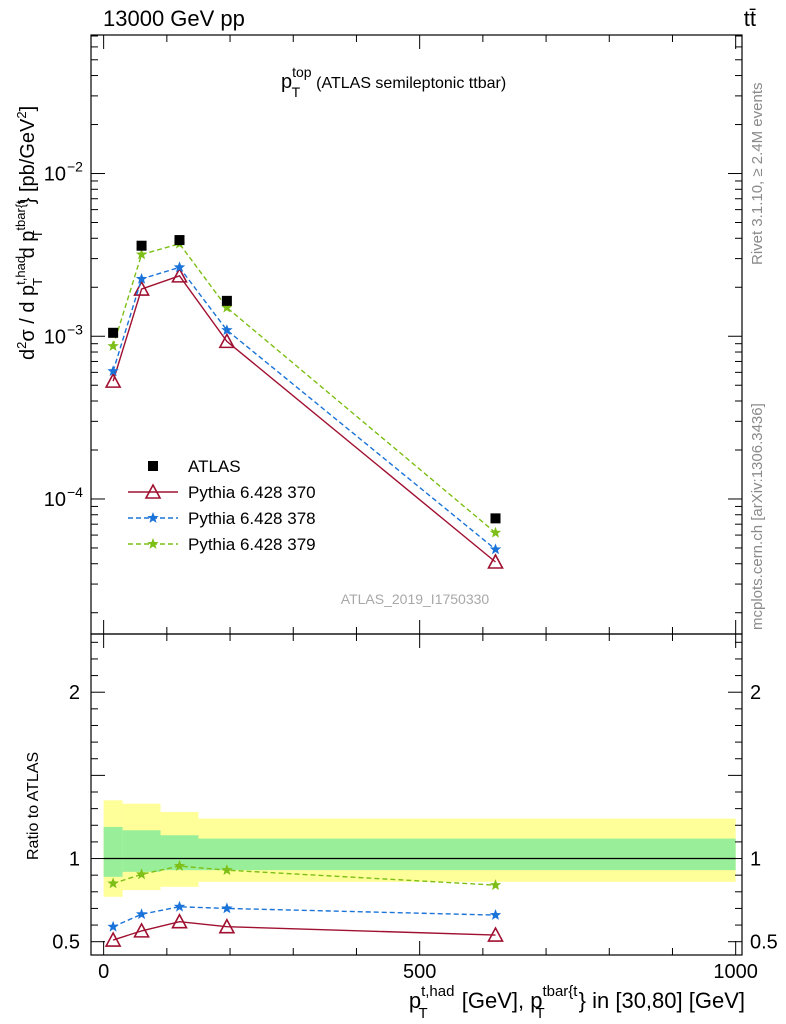 This screenshot has width=786, height=1024. What do you see at coordinates (74, 860) in the screenshot?
I see `ratio-ytick-label: 1` at bounding box center [74, 860].